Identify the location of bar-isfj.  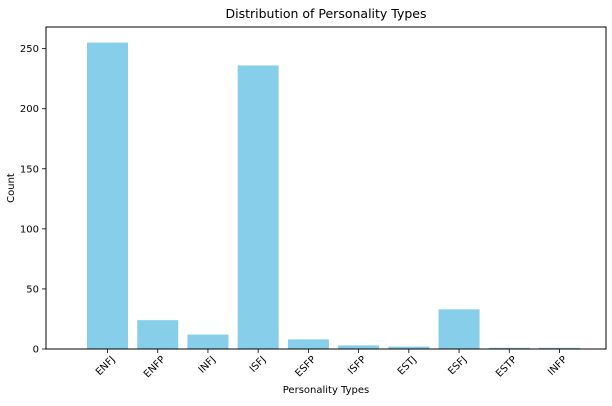
(258, 207).